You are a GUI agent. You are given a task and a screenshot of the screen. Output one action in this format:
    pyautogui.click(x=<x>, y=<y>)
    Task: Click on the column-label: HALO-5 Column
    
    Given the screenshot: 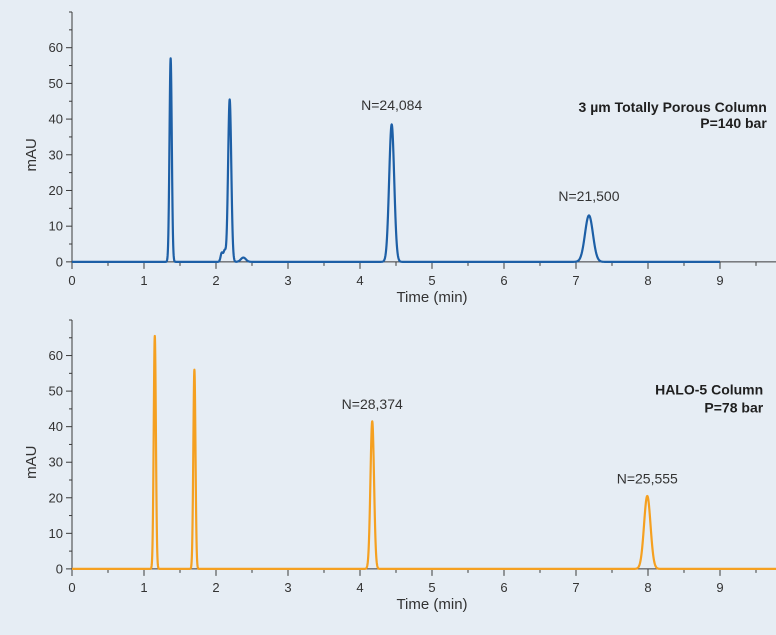 What is the action you would take?
    pyautogui.click(x=709, y=390)
    